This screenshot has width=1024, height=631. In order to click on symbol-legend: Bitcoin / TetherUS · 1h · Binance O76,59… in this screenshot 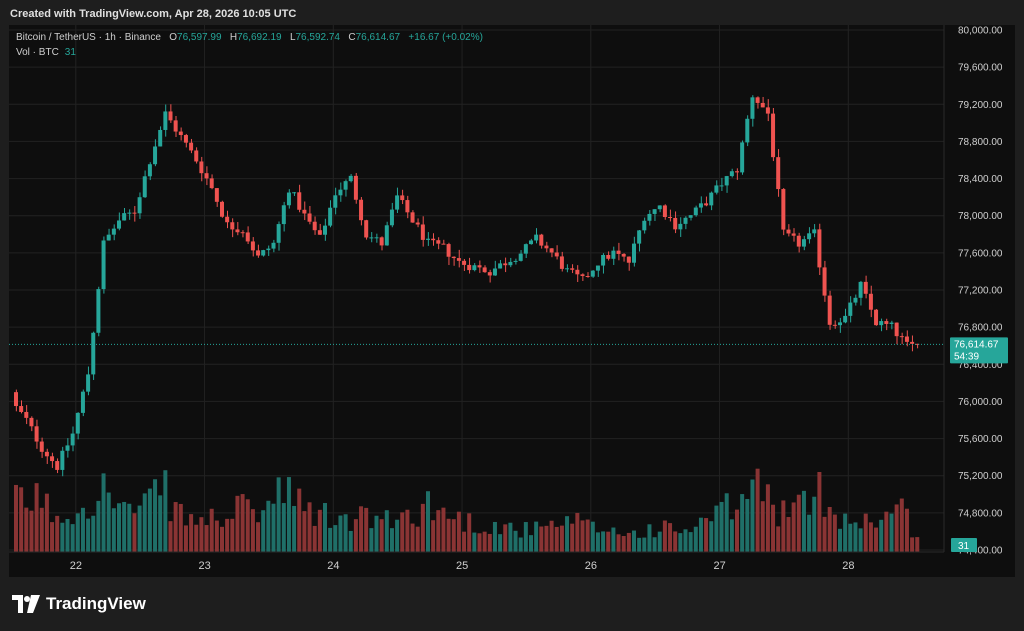, I will do `click(249, 37)`.